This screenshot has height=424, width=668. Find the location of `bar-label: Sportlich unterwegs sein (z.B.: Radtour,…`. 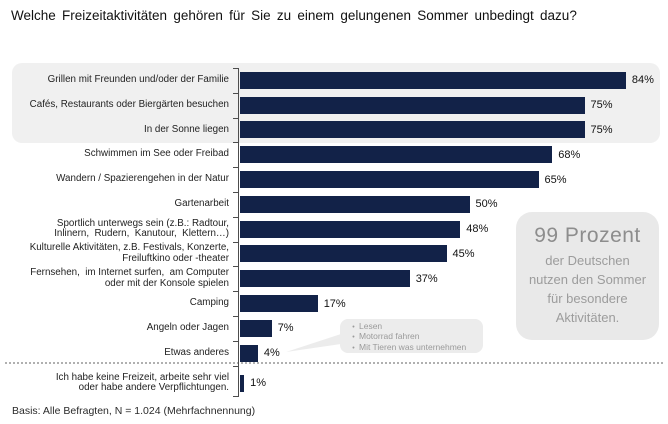

bar-label: Sportlich unterwegs sein (z.B.: Radtour,… is located at coordinates (141, 228).